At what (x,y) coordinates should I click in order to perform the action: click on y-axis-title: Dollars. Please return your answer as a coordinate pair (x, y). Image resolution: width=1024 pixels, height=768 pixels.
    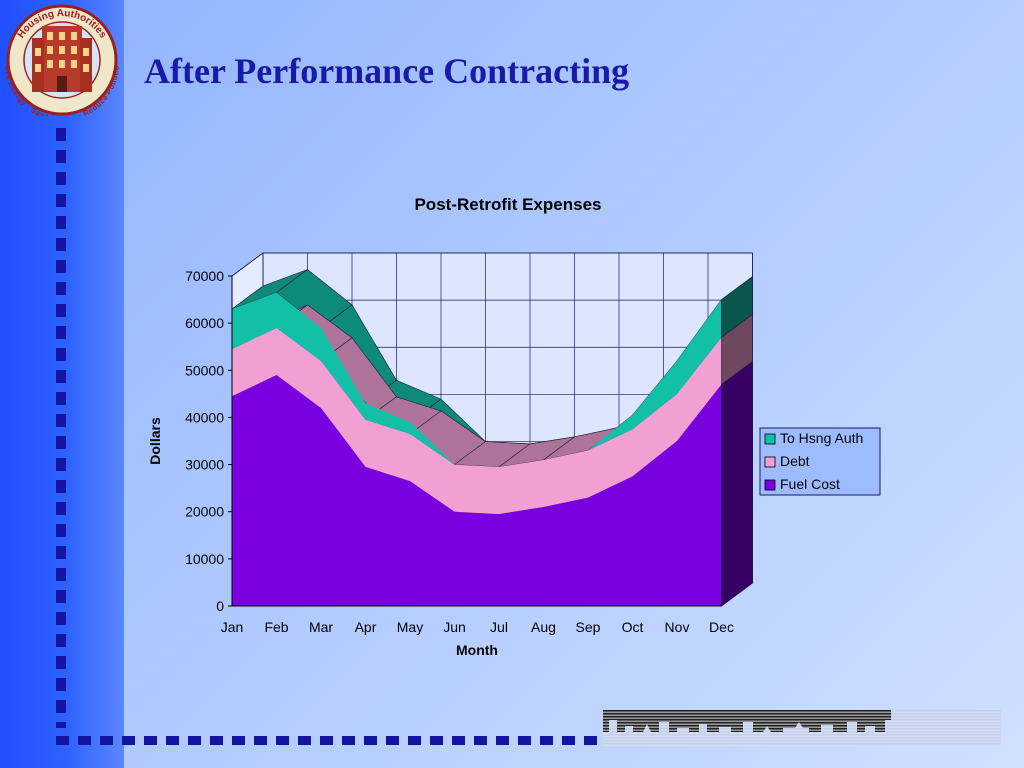
    Looking at the image, I should click on (155, 441).